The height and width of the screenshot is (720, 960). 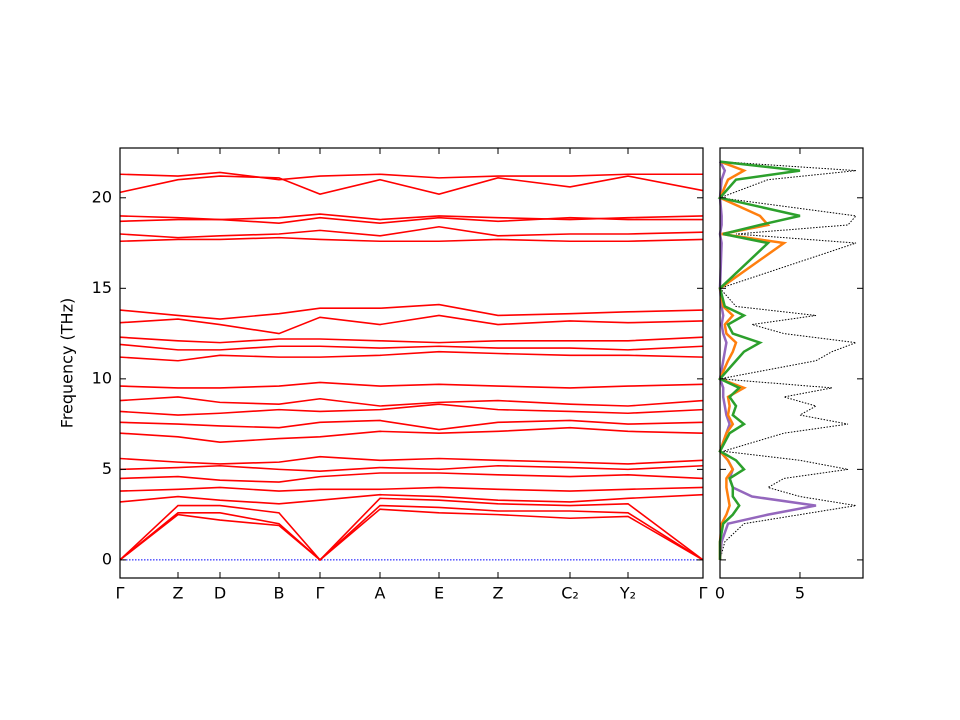 What do you see at coordinates (279, 593) in the screenshot?
I see `x-tick-label: B` at bounding box center [279, 593].